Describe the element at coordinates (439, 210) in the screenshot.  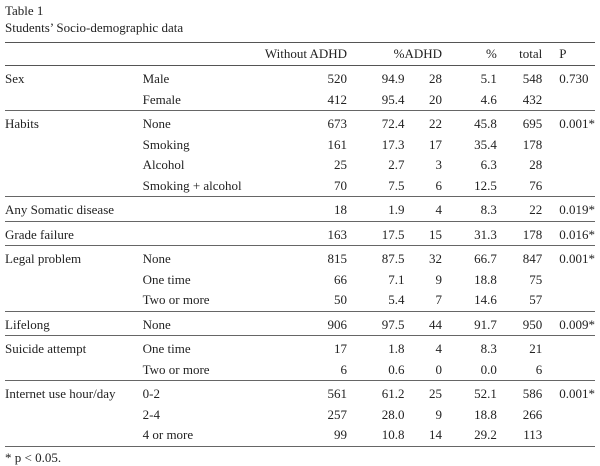
I see `adhd-count: 4` at that location.